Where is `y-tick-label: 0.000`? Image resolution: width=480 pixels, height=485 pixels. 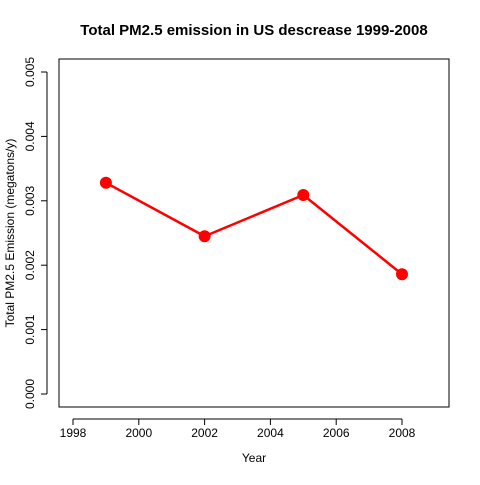 y-tick-label: 0.000 is located at coordinates (30, 394).